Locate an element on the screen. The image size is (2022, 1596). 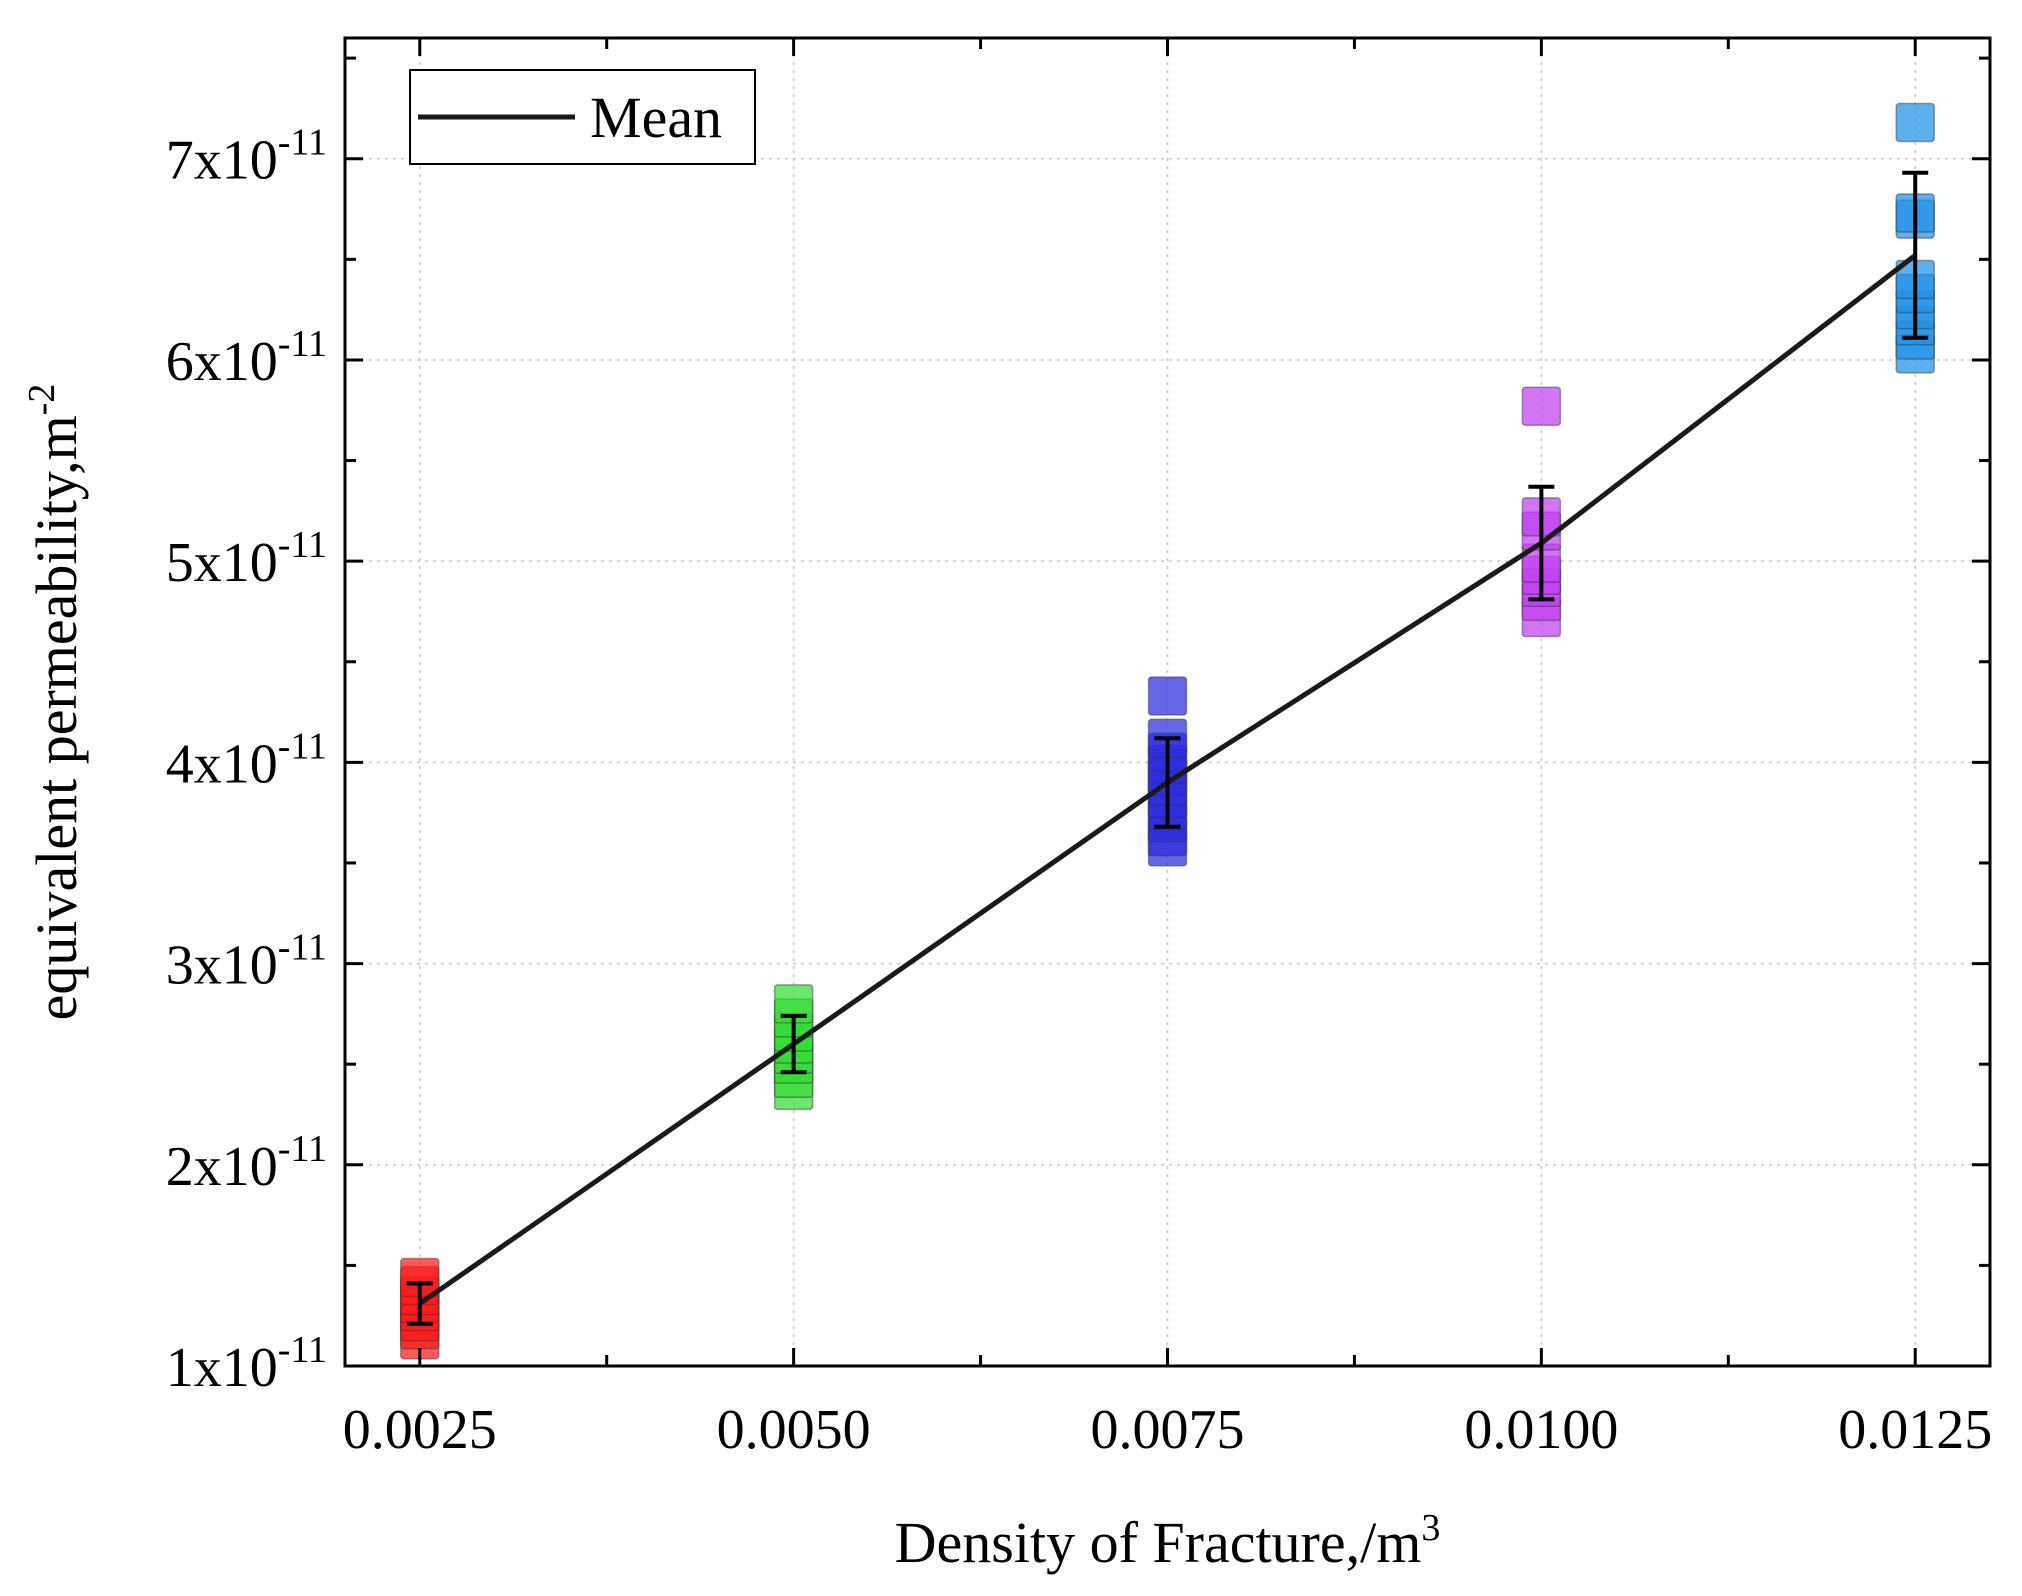
y-tick-label-6: 7x10⁻¹¹ is located at coordinates (246, 157).